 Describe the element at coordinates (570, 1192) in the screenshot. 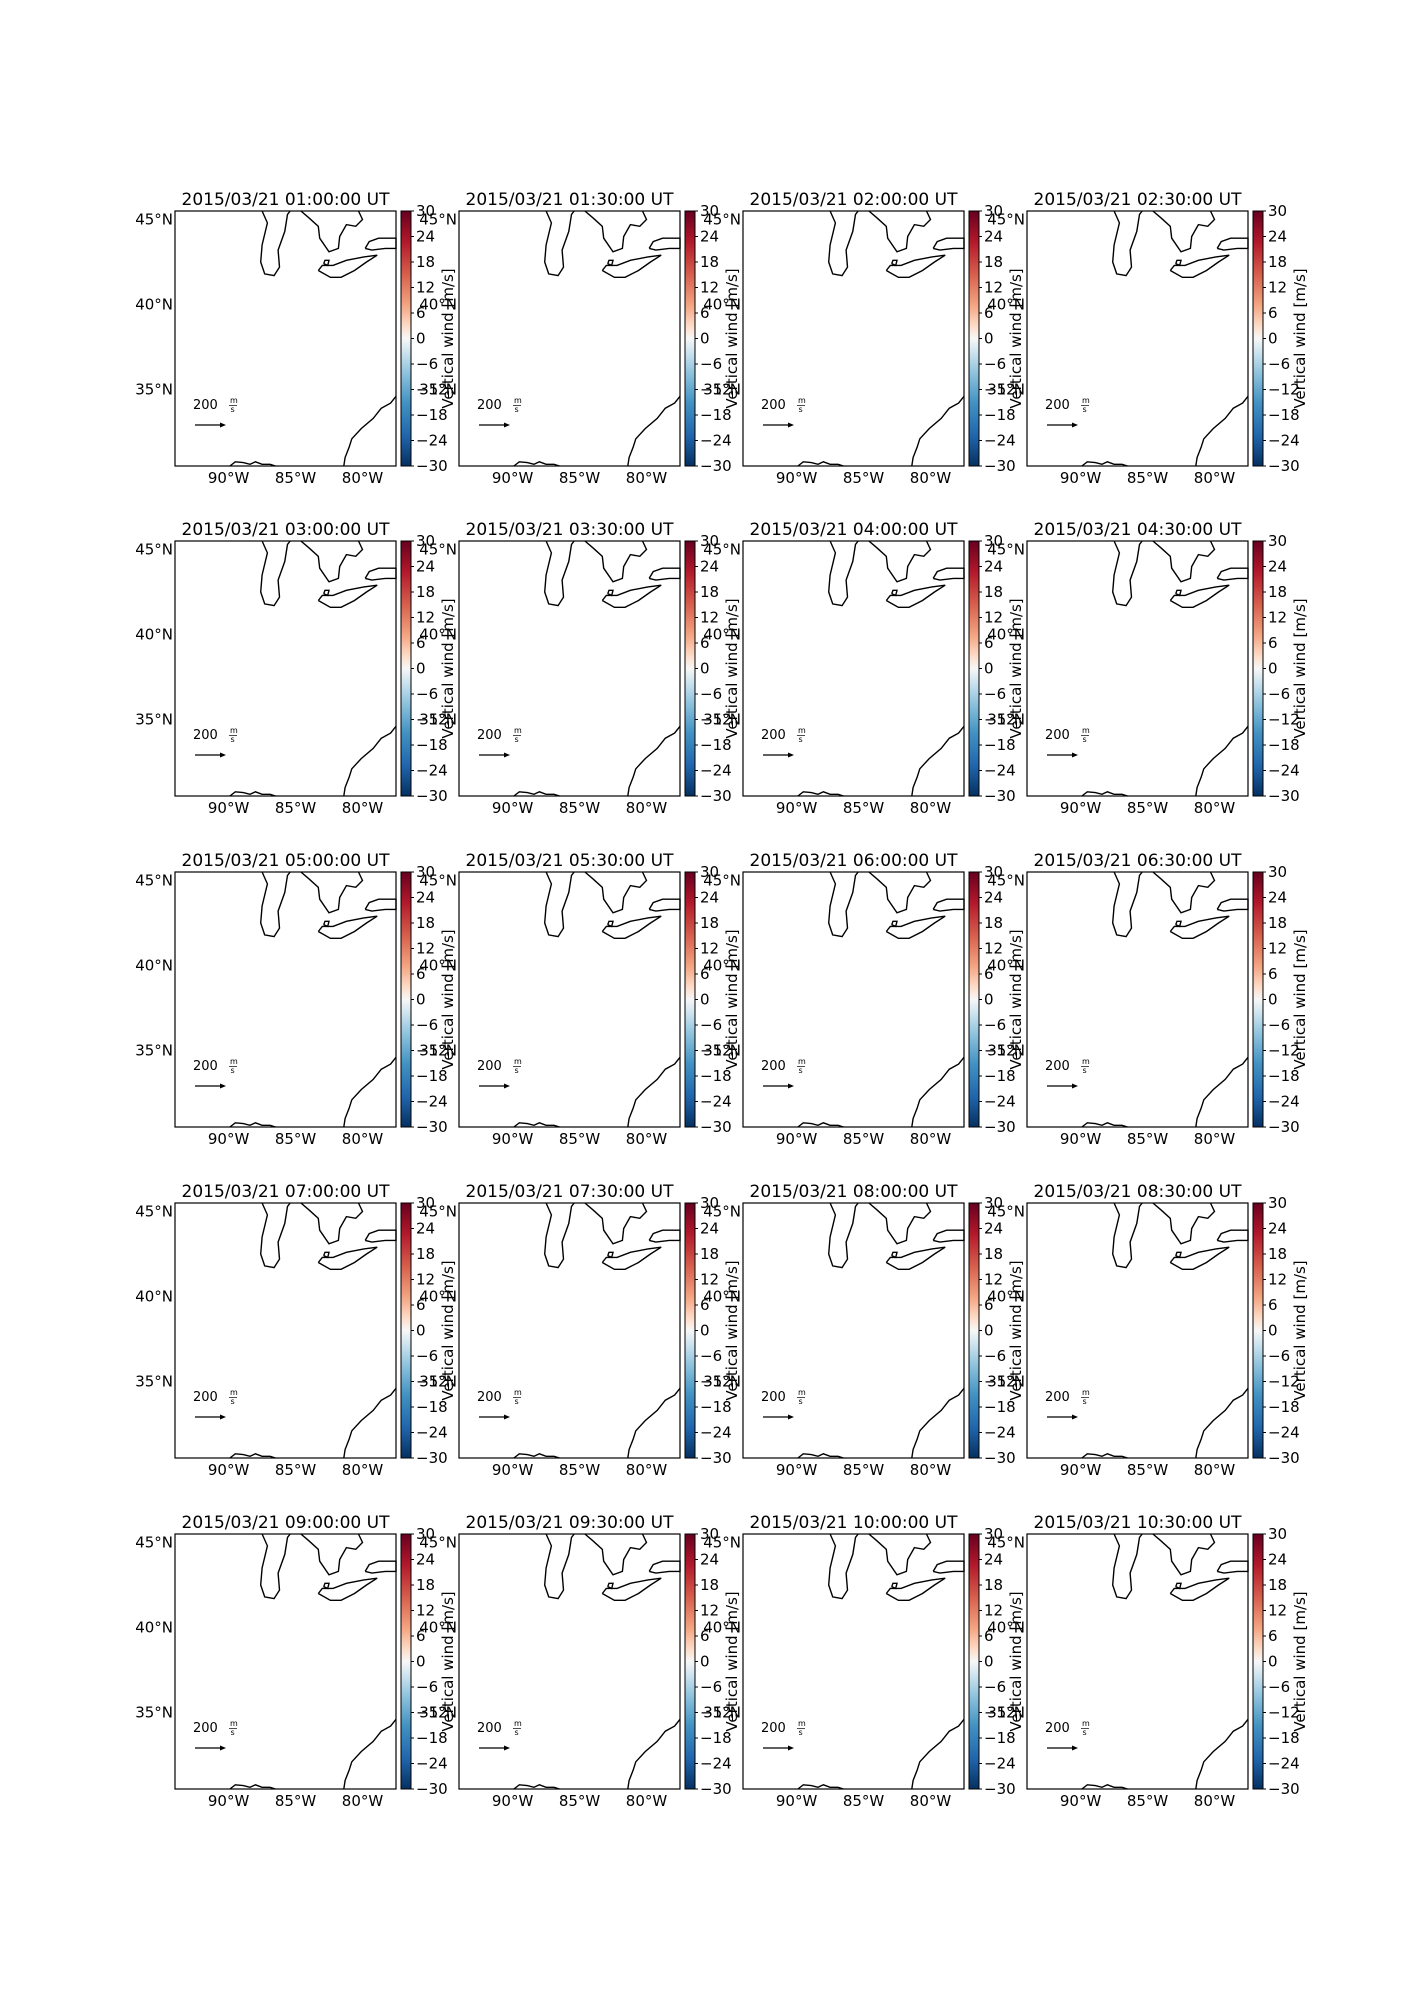

I see `panel-title: 2015/03/21 07:30:00 UT` at that location.